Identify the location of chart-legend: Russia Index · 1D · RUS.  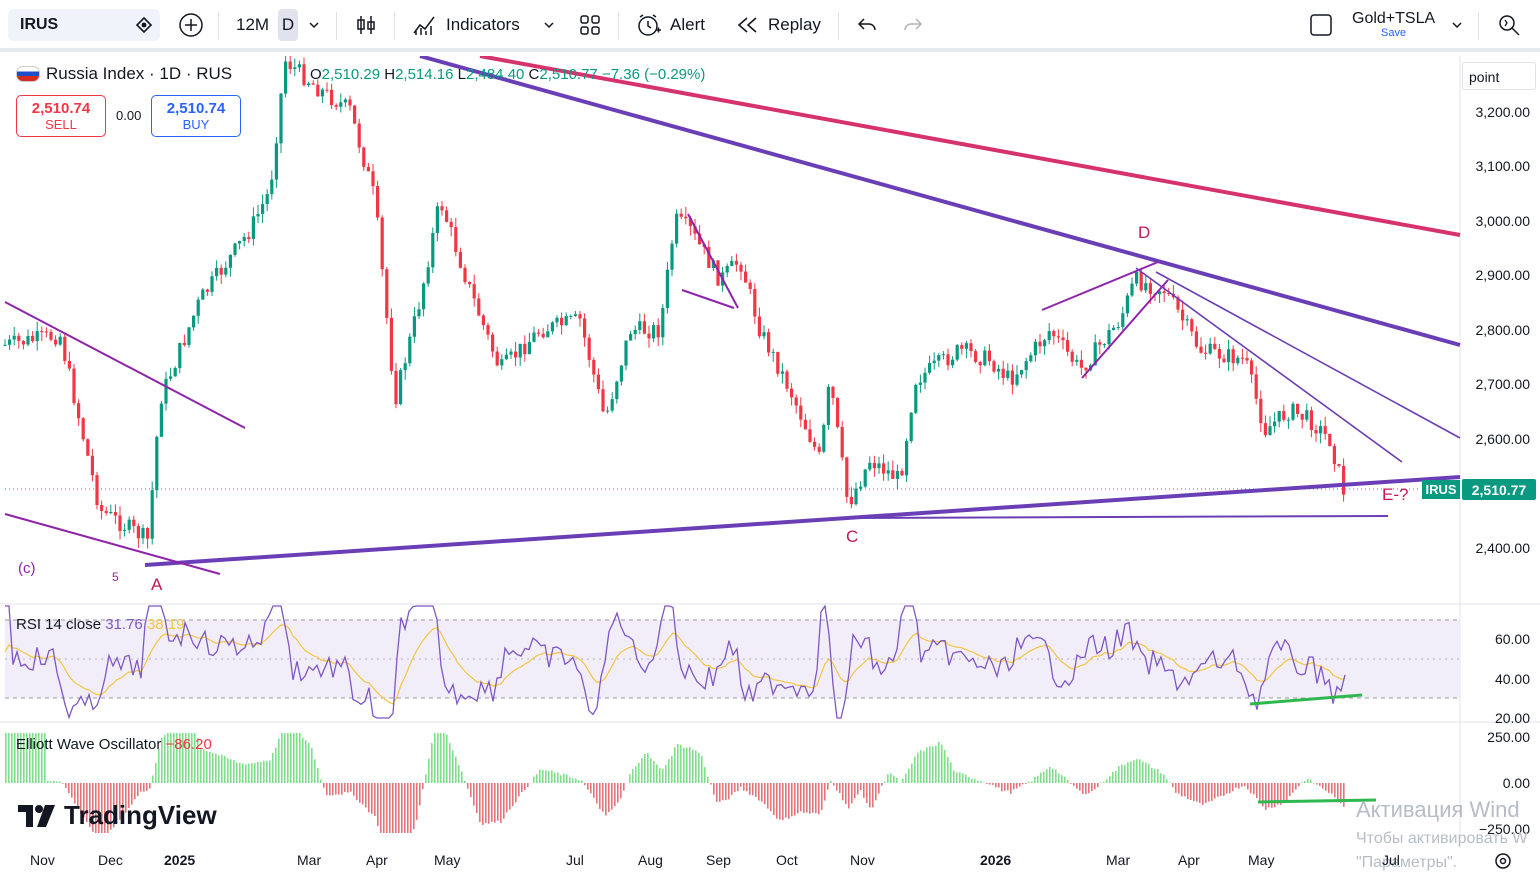
(124, 74).